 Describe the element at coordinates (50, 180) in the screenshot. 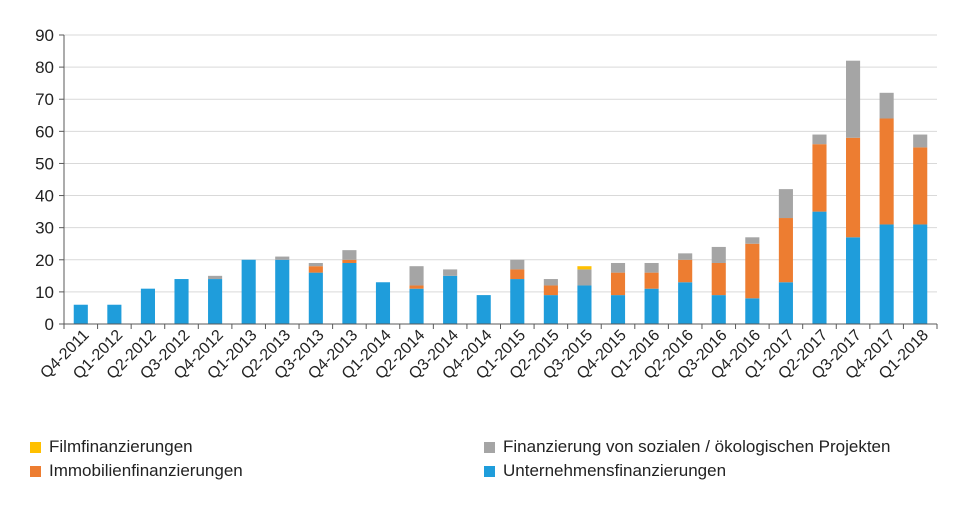

I see `y-axis: 0 10 20 30 40 50 60 70 80 90` at that location.